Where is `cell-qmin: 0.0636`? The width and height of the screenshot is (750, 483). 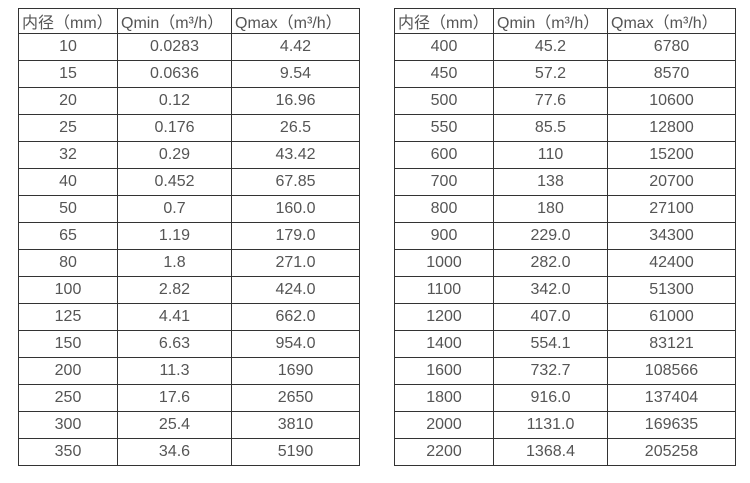
cell-qmin: 0.0636 is located at coordinates (174, 74).